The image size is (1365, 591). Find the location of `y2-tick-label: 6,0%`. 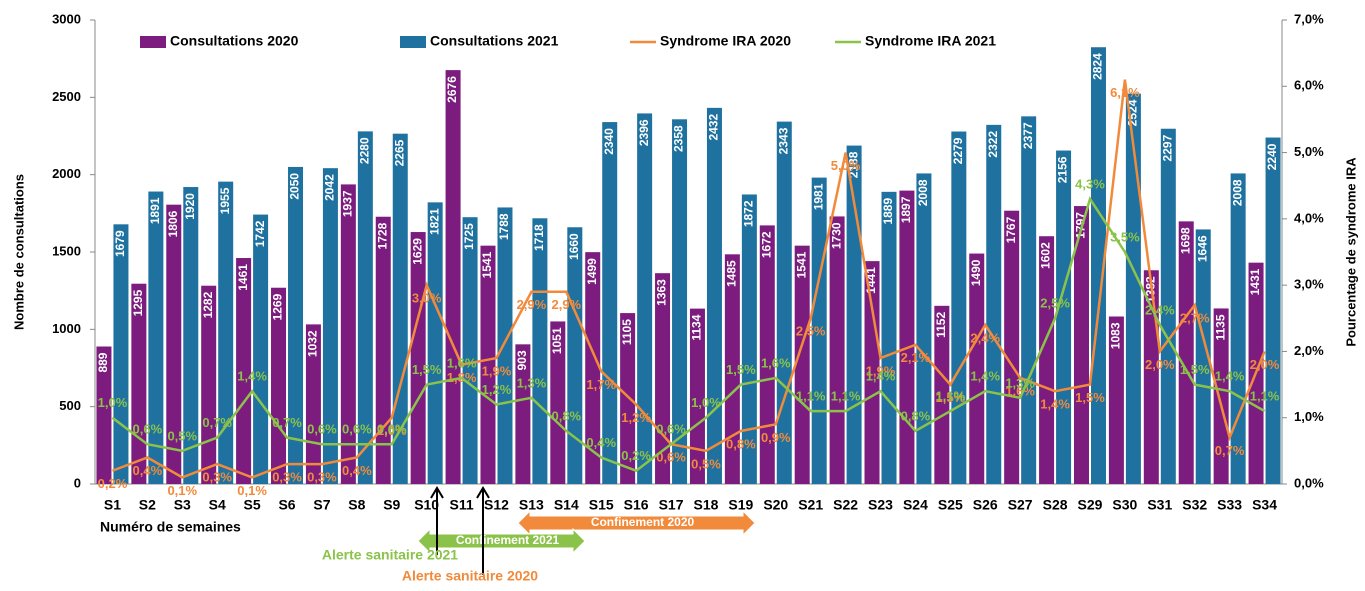

y2-tick-label: 6,0% is located at coordinates (1309, 85).